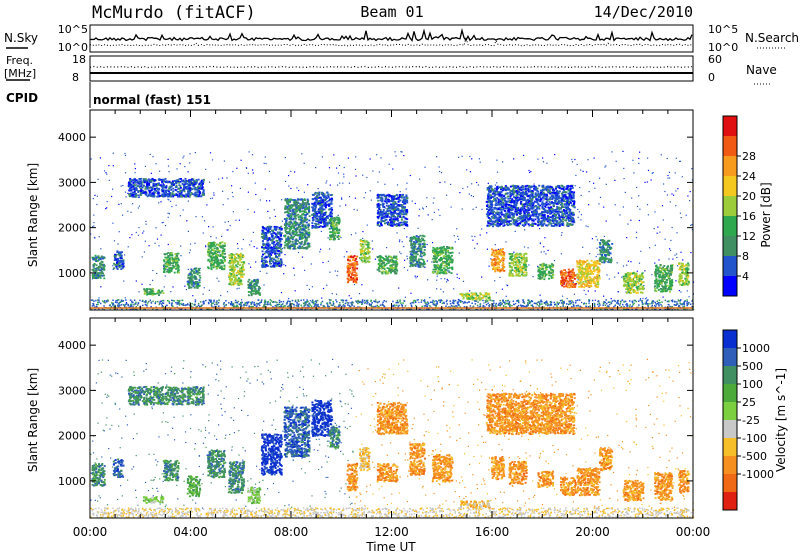 This screenshot has width=800, height=554. Describe the element at coordinates (21, 38) in the screenshot. I see `nsky-label: N.Sky` at that location.